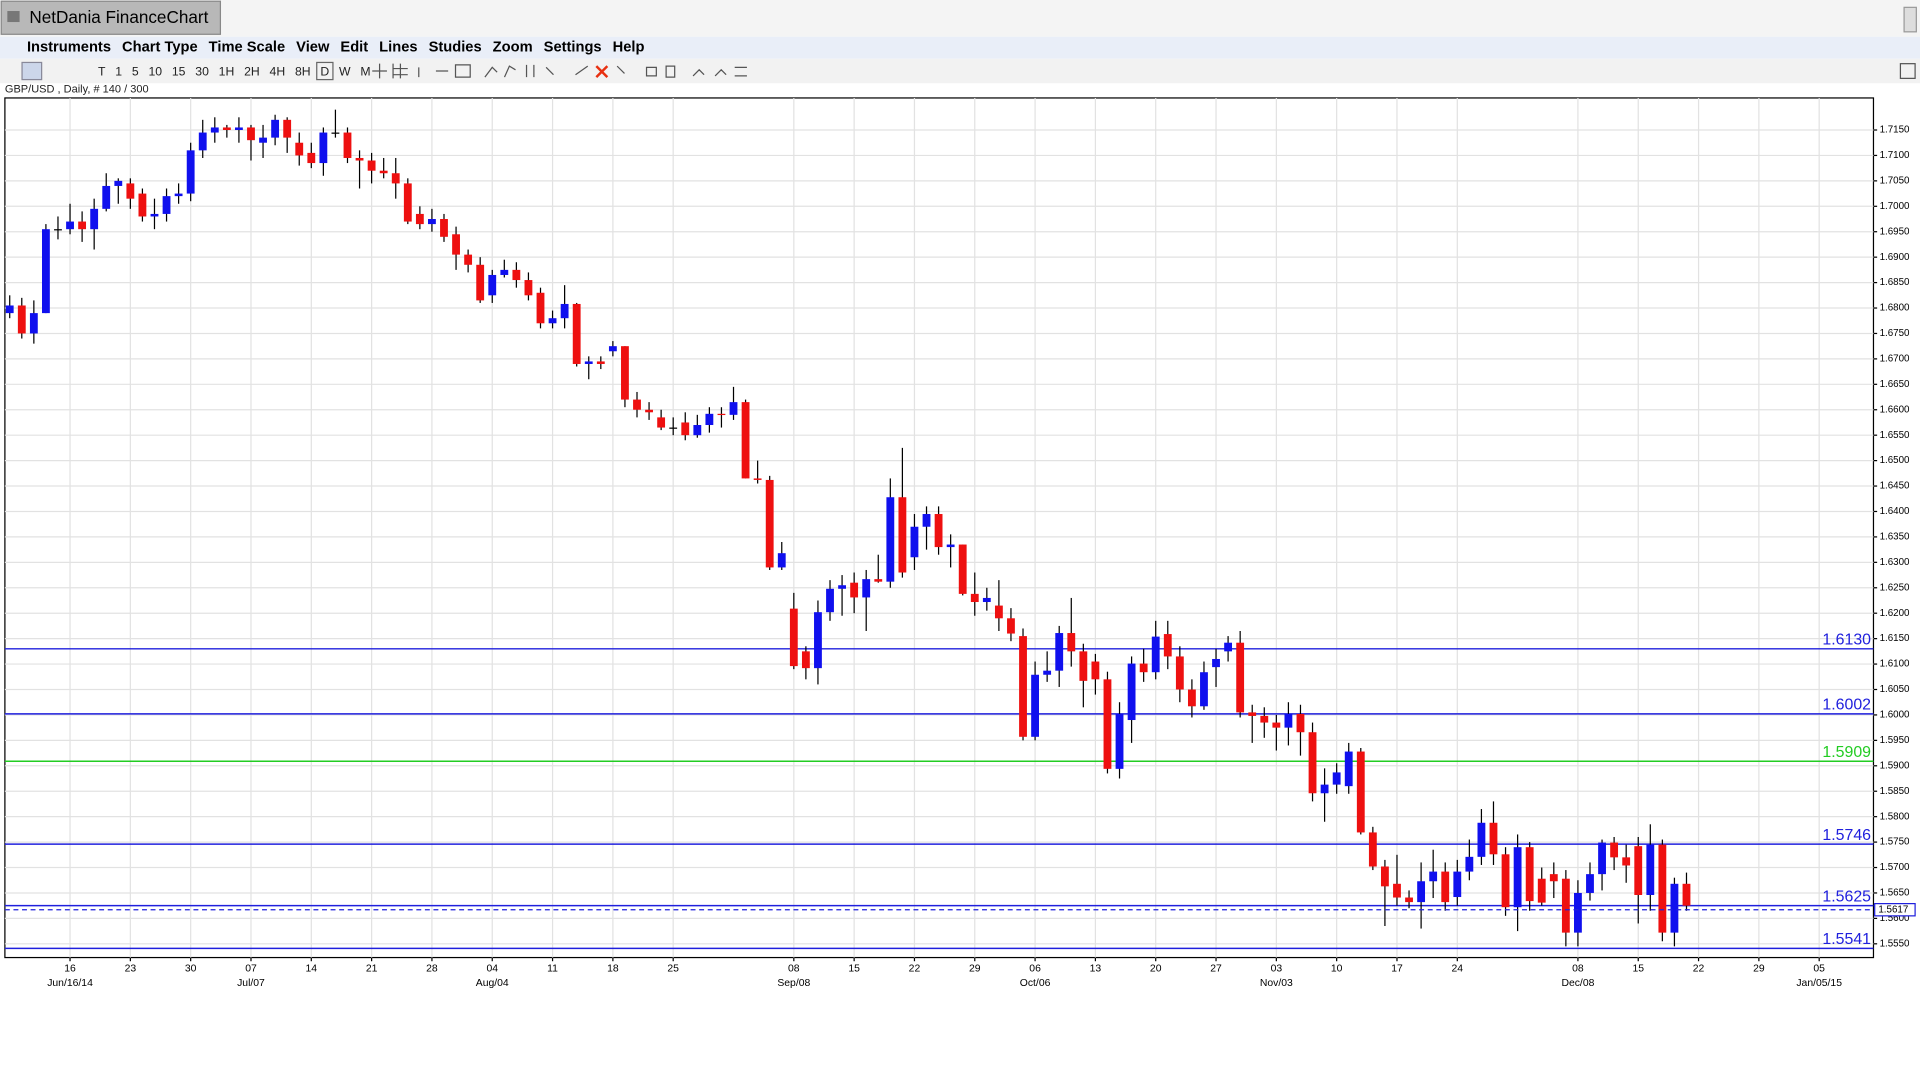 This screenshot has height=1080, width=1920. Describe the element at coordinates (1895, 257) in the screenshot. I see `y-tick-label: 1.6900` at that location.